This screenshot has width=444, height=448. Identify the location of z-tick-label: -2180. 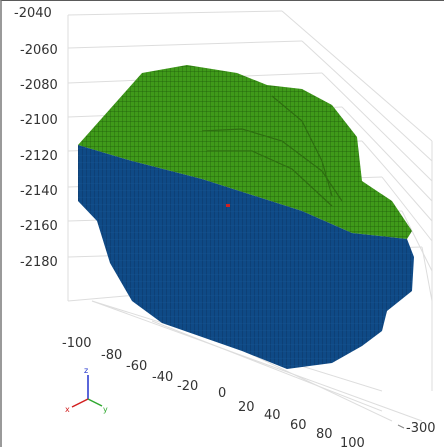
(39, 262).